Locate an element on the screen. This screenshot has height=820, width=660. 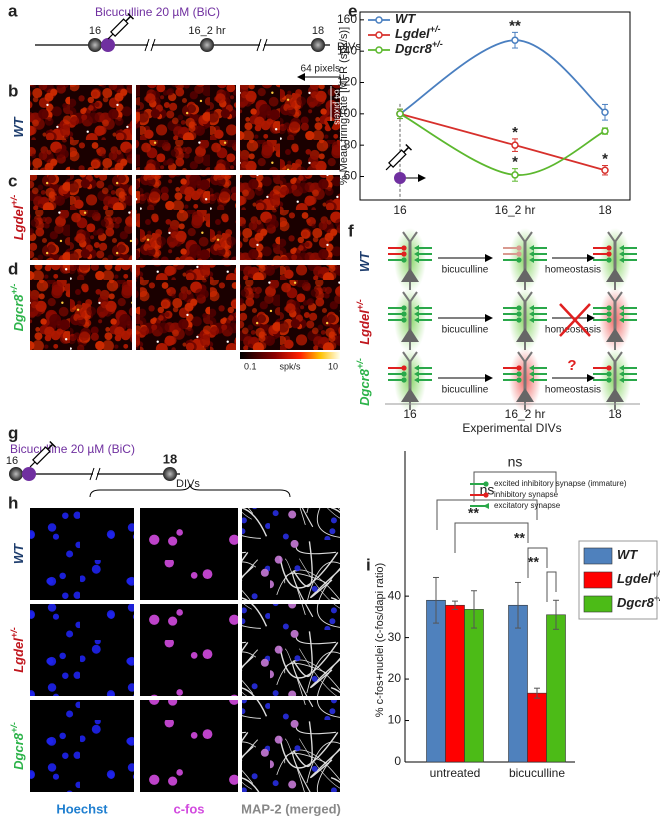
syringe-body is located at coordinates (119, 27).